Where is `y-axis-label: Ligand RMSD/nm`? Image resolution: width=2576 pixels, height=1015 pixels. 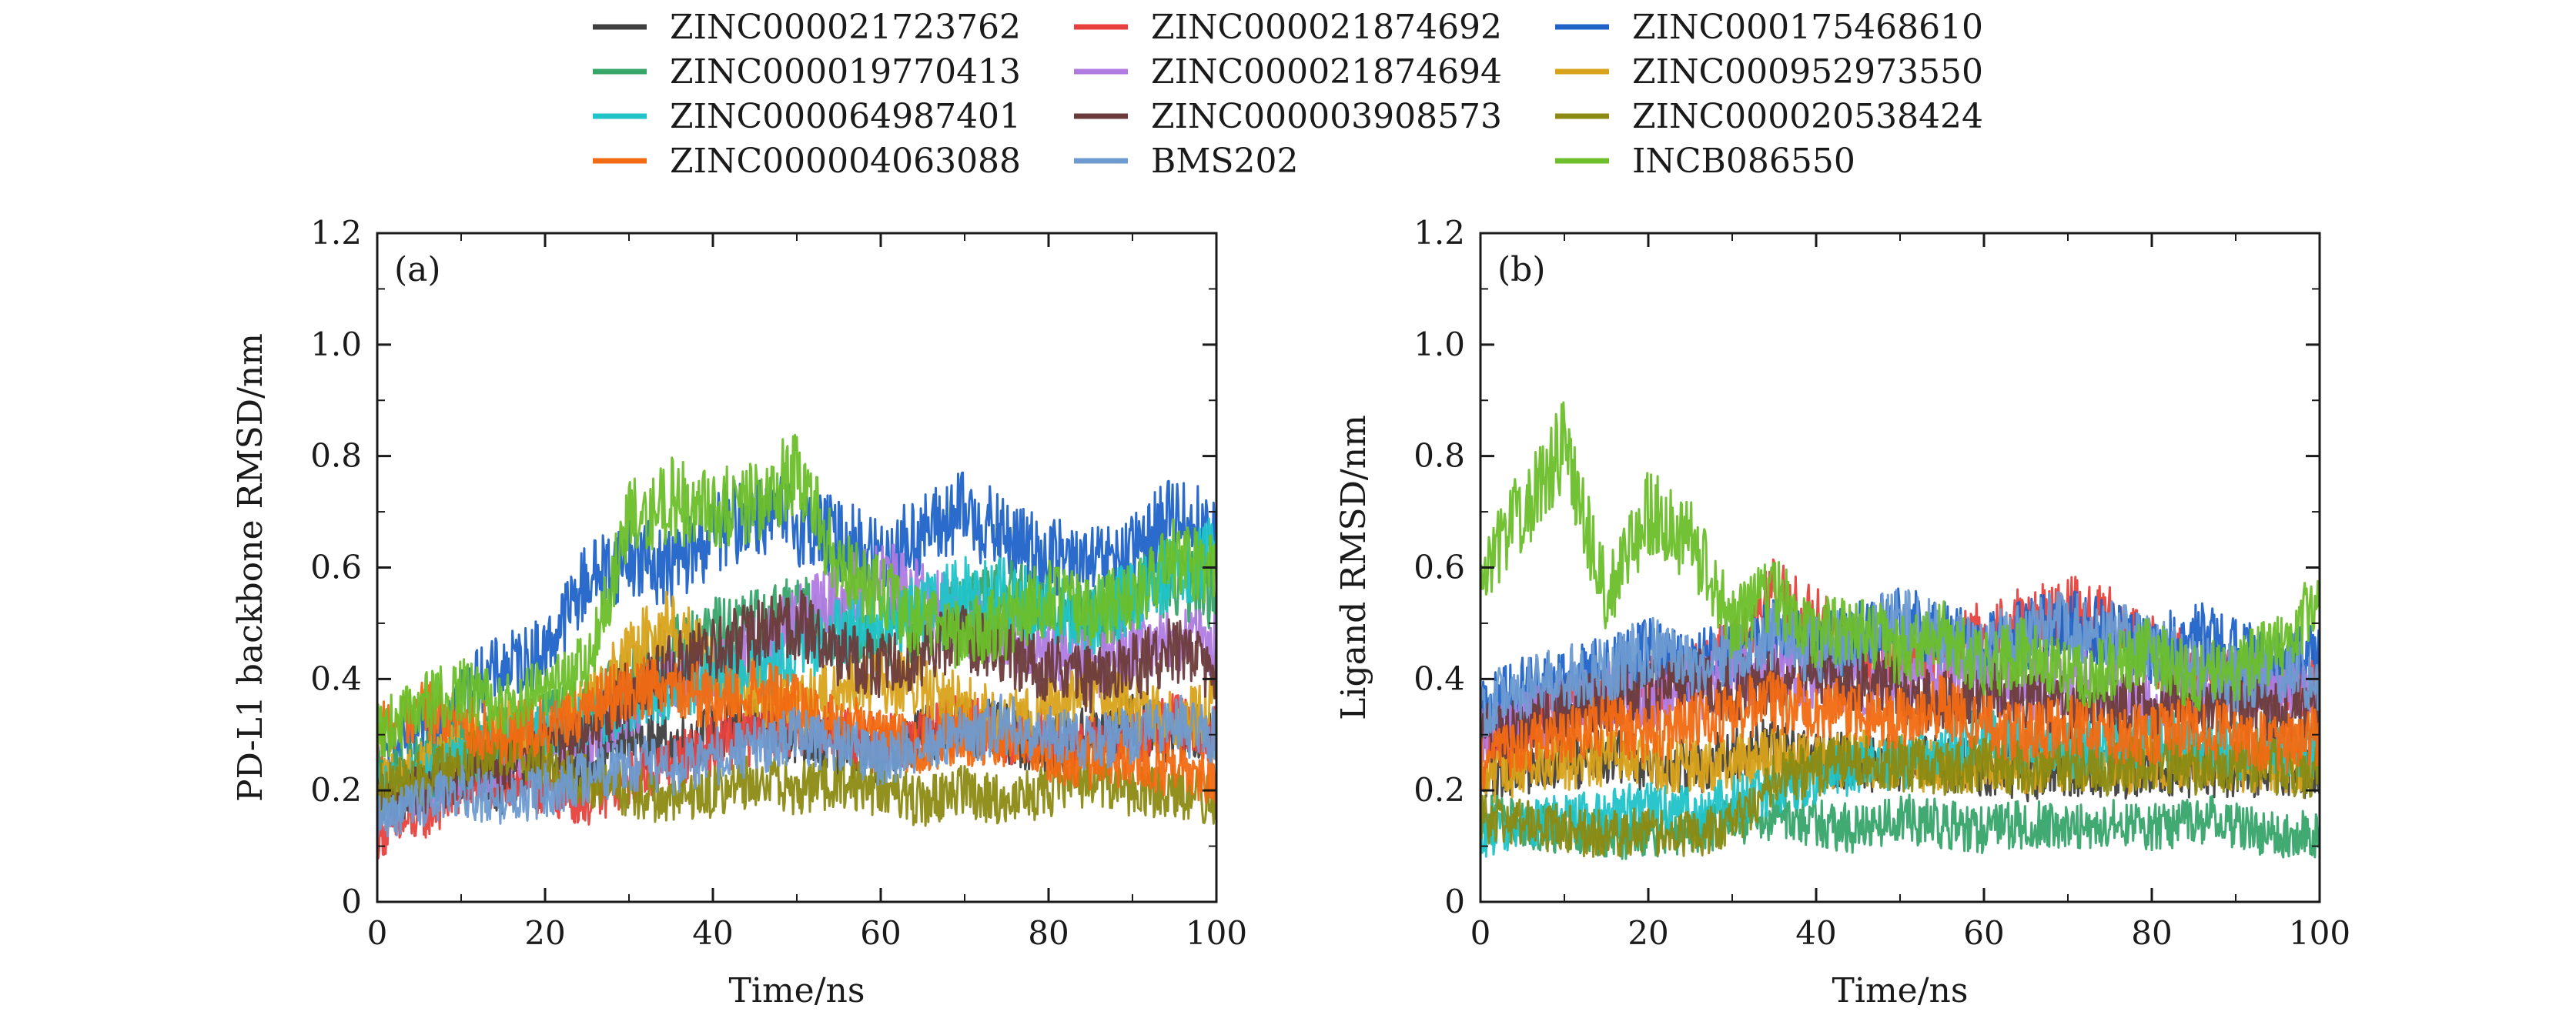 y-axis-label: Ligand RMSD/nm is located at coordinates (1354, 567).